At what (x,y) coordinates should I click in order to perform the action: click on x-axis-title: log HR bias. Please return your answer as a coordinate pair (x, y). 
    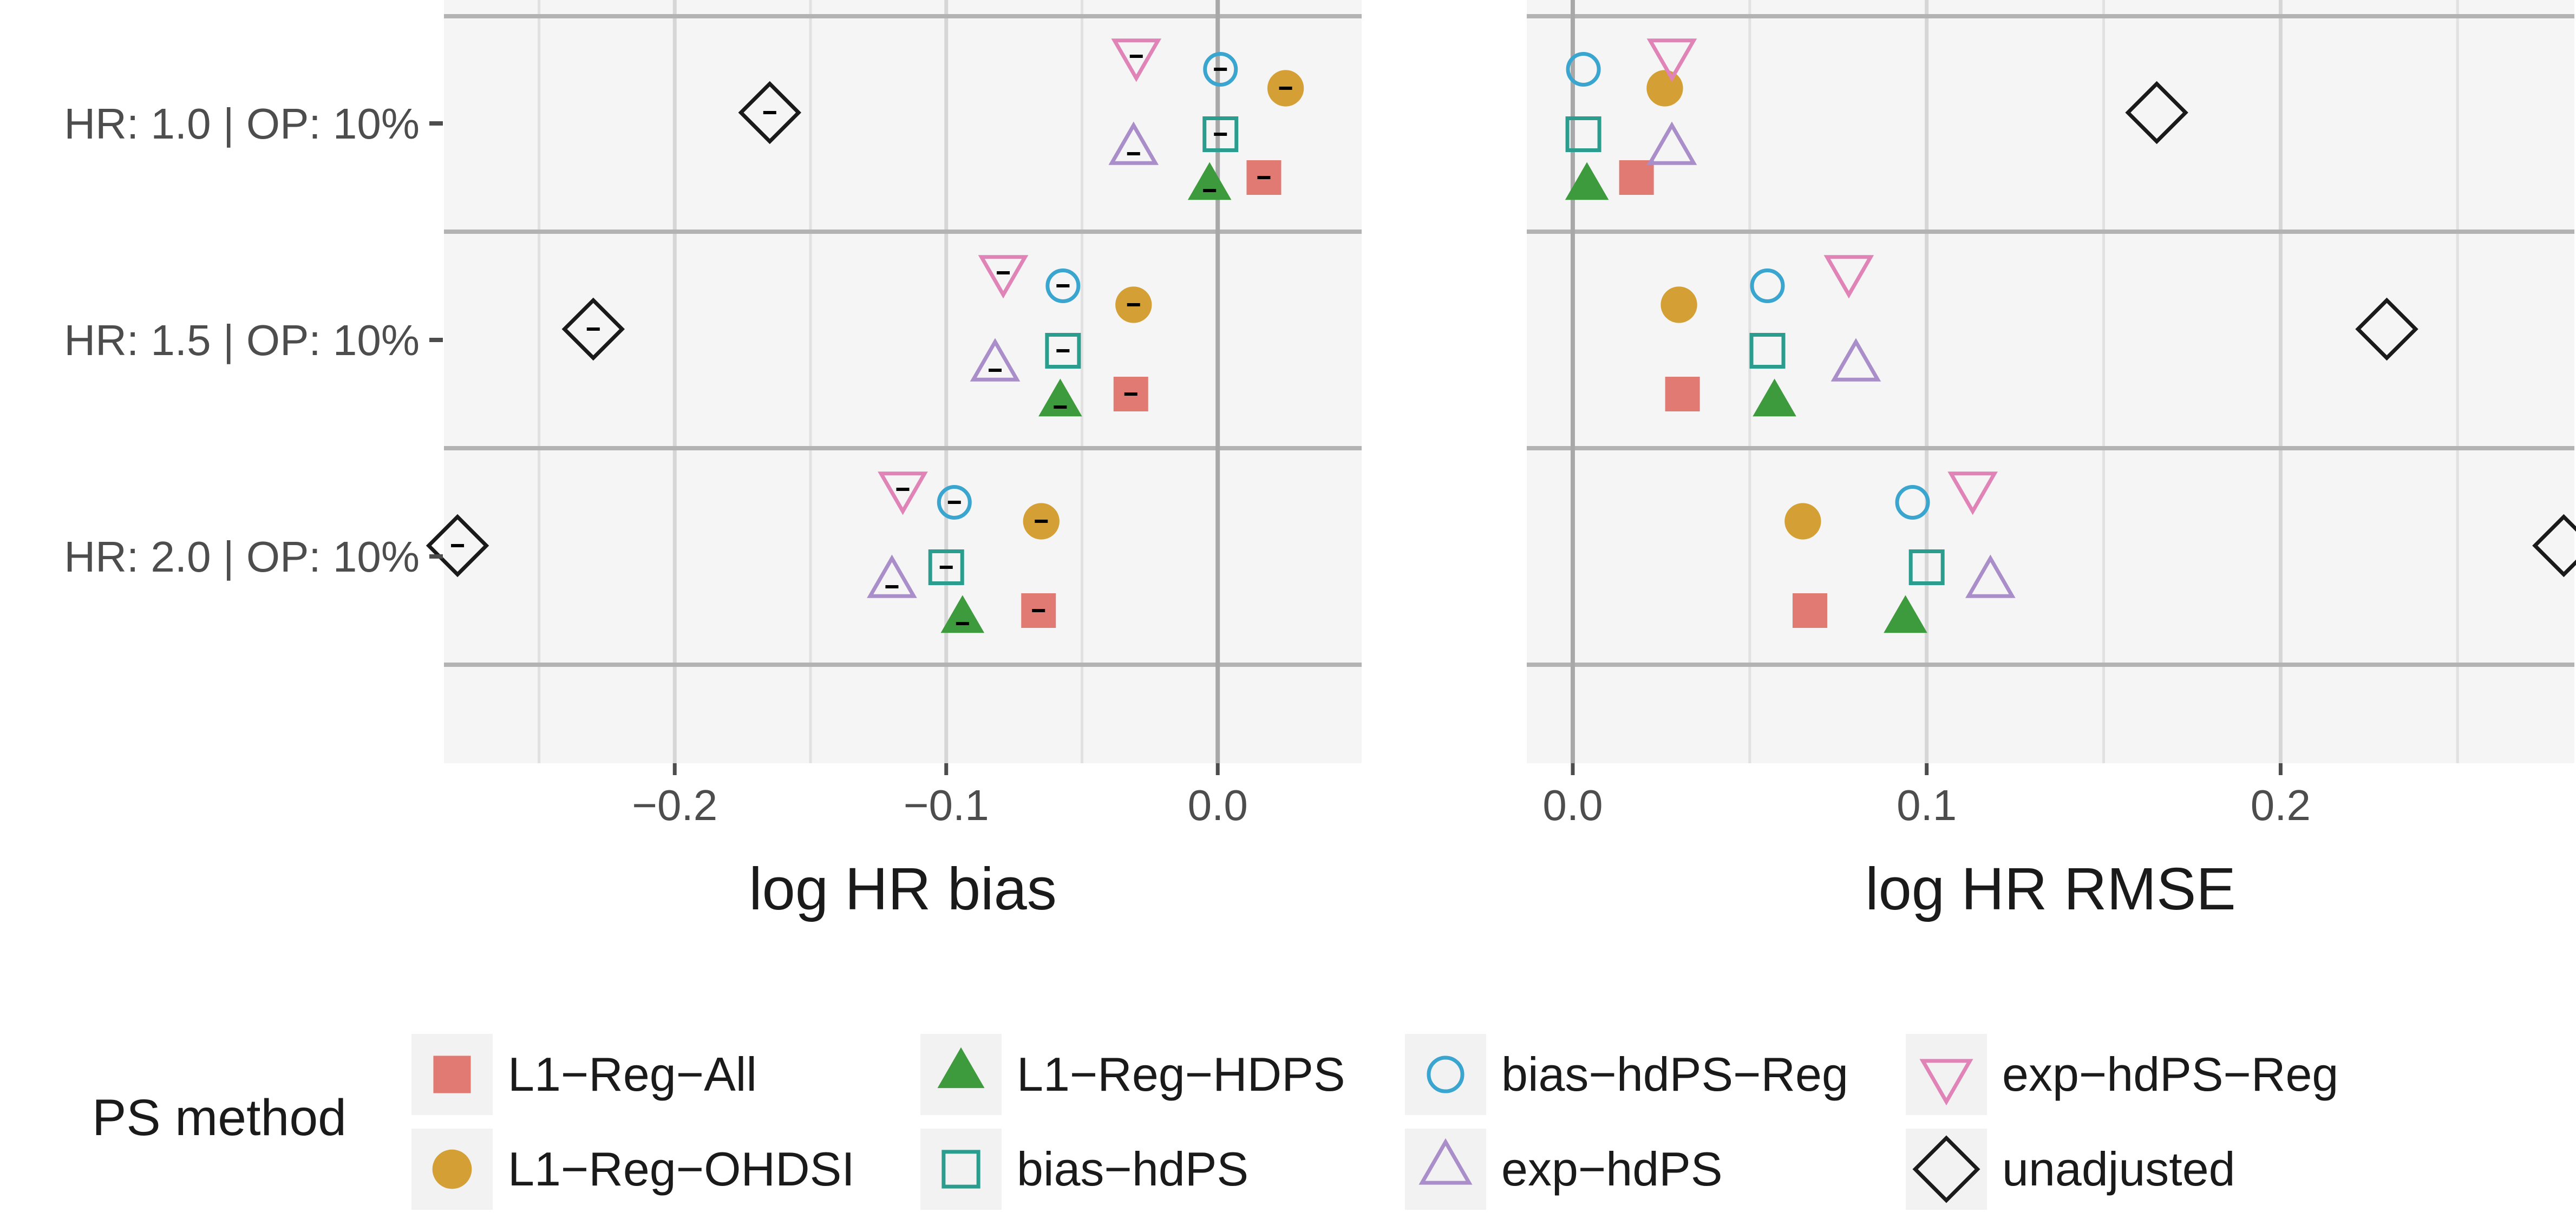
    Looking at the image, I should click on (903, 889).